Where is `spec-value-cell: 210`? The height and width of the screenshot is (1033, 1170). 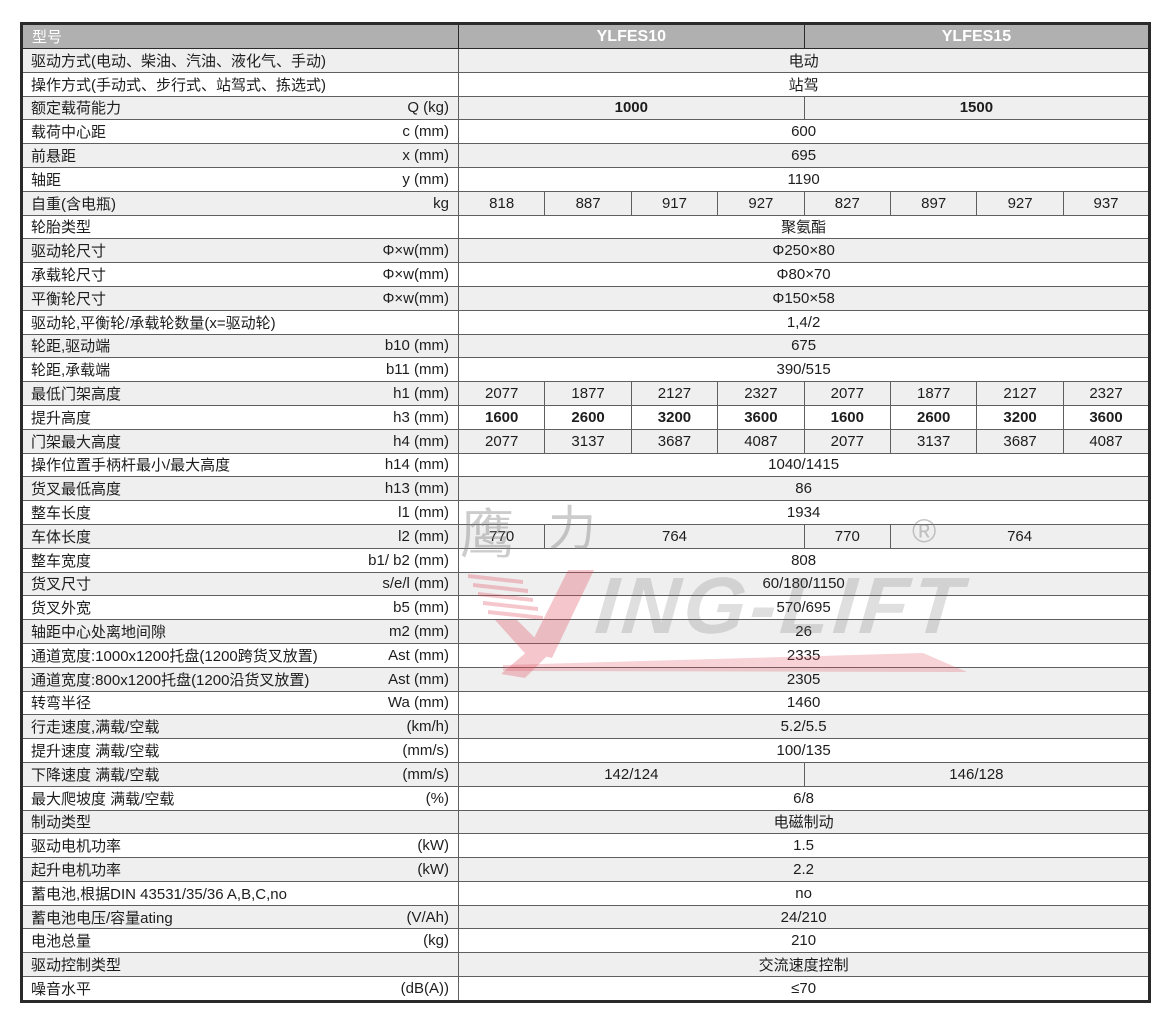 spec-value-cell: 210 is located at coordinates (804, 941).